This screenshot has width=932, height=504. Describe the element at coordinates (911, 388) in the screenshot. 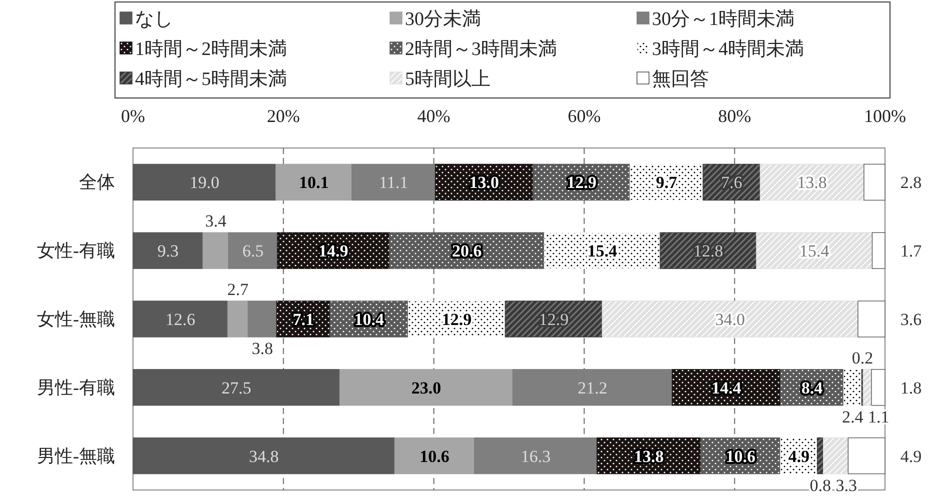

I see `data-label: 1.8` at that location.